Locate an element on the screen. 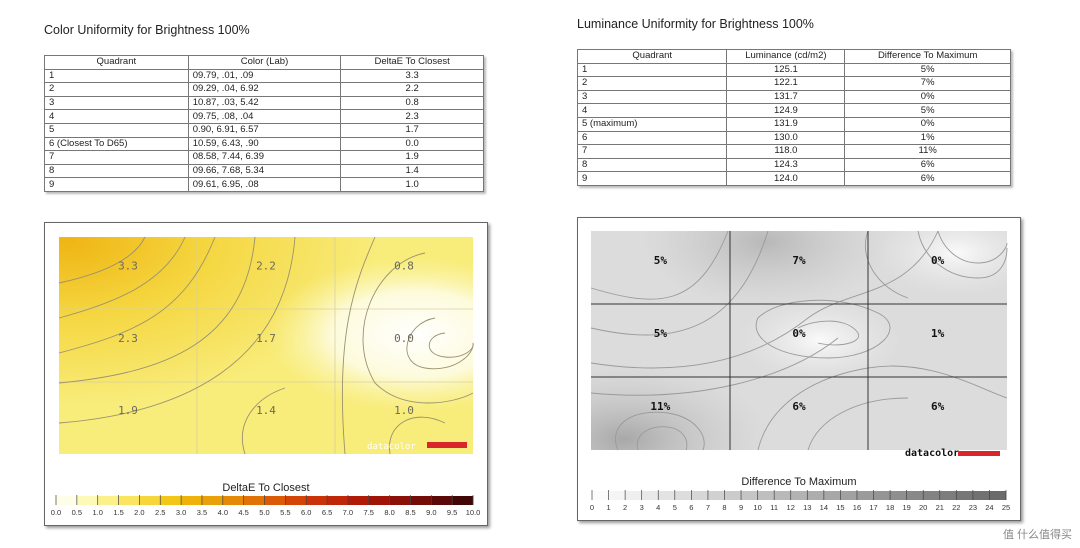 This screenshot has width=1080, height=548. legend-tick-label: 13 is located at coordinates (807, 507).